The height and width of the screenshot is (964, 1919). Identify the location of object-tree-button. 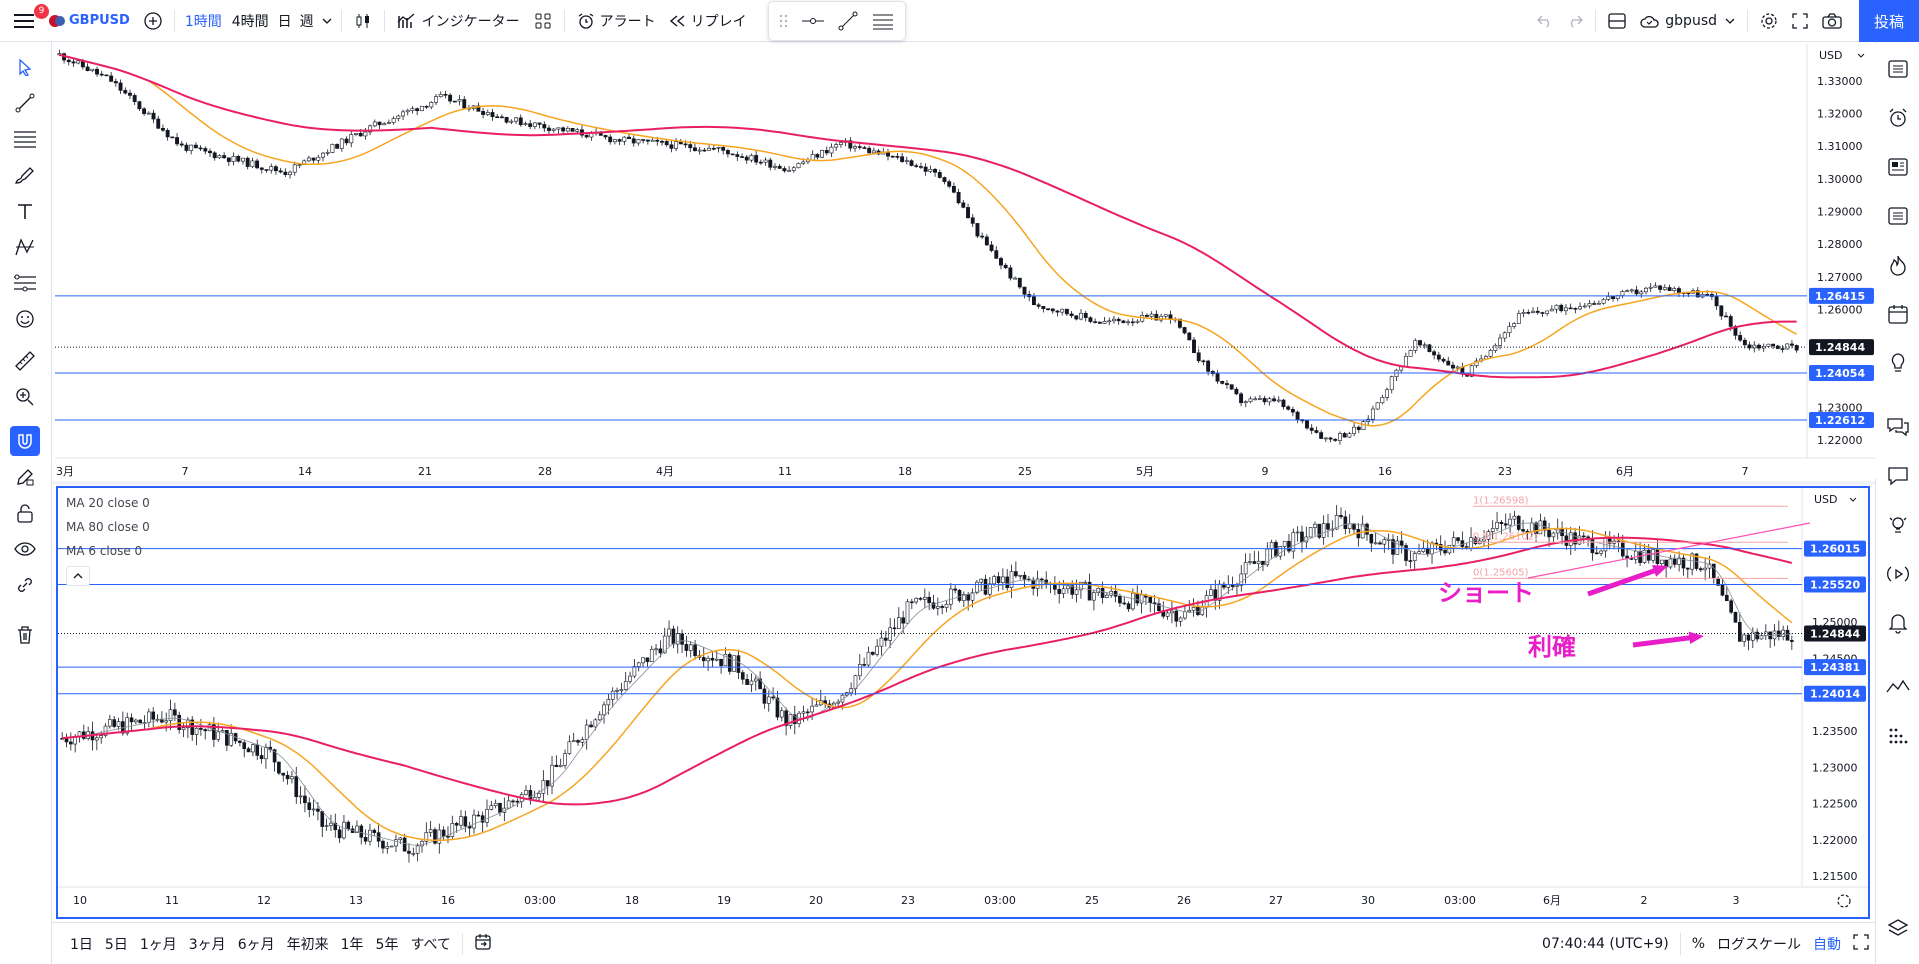
(1898, 929).